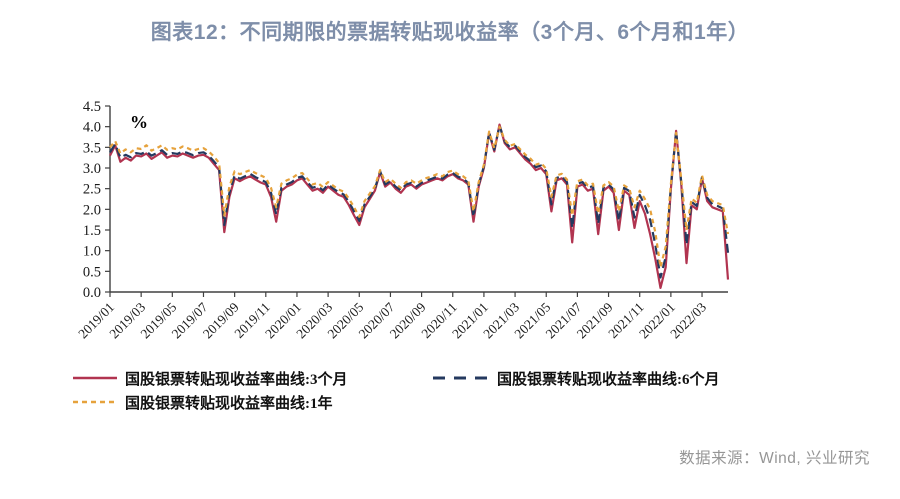 Image resolution: width=900 pixels, height=499 pixels. I want to click on y-tick-label: 2.5, so click(92, 190).